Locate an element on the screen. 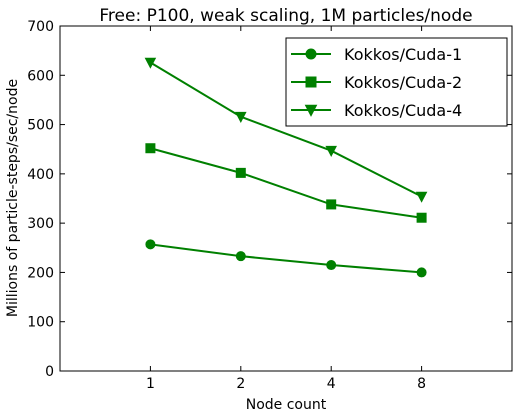  y-tick-label: 200 is located at coordinates (40, 273).